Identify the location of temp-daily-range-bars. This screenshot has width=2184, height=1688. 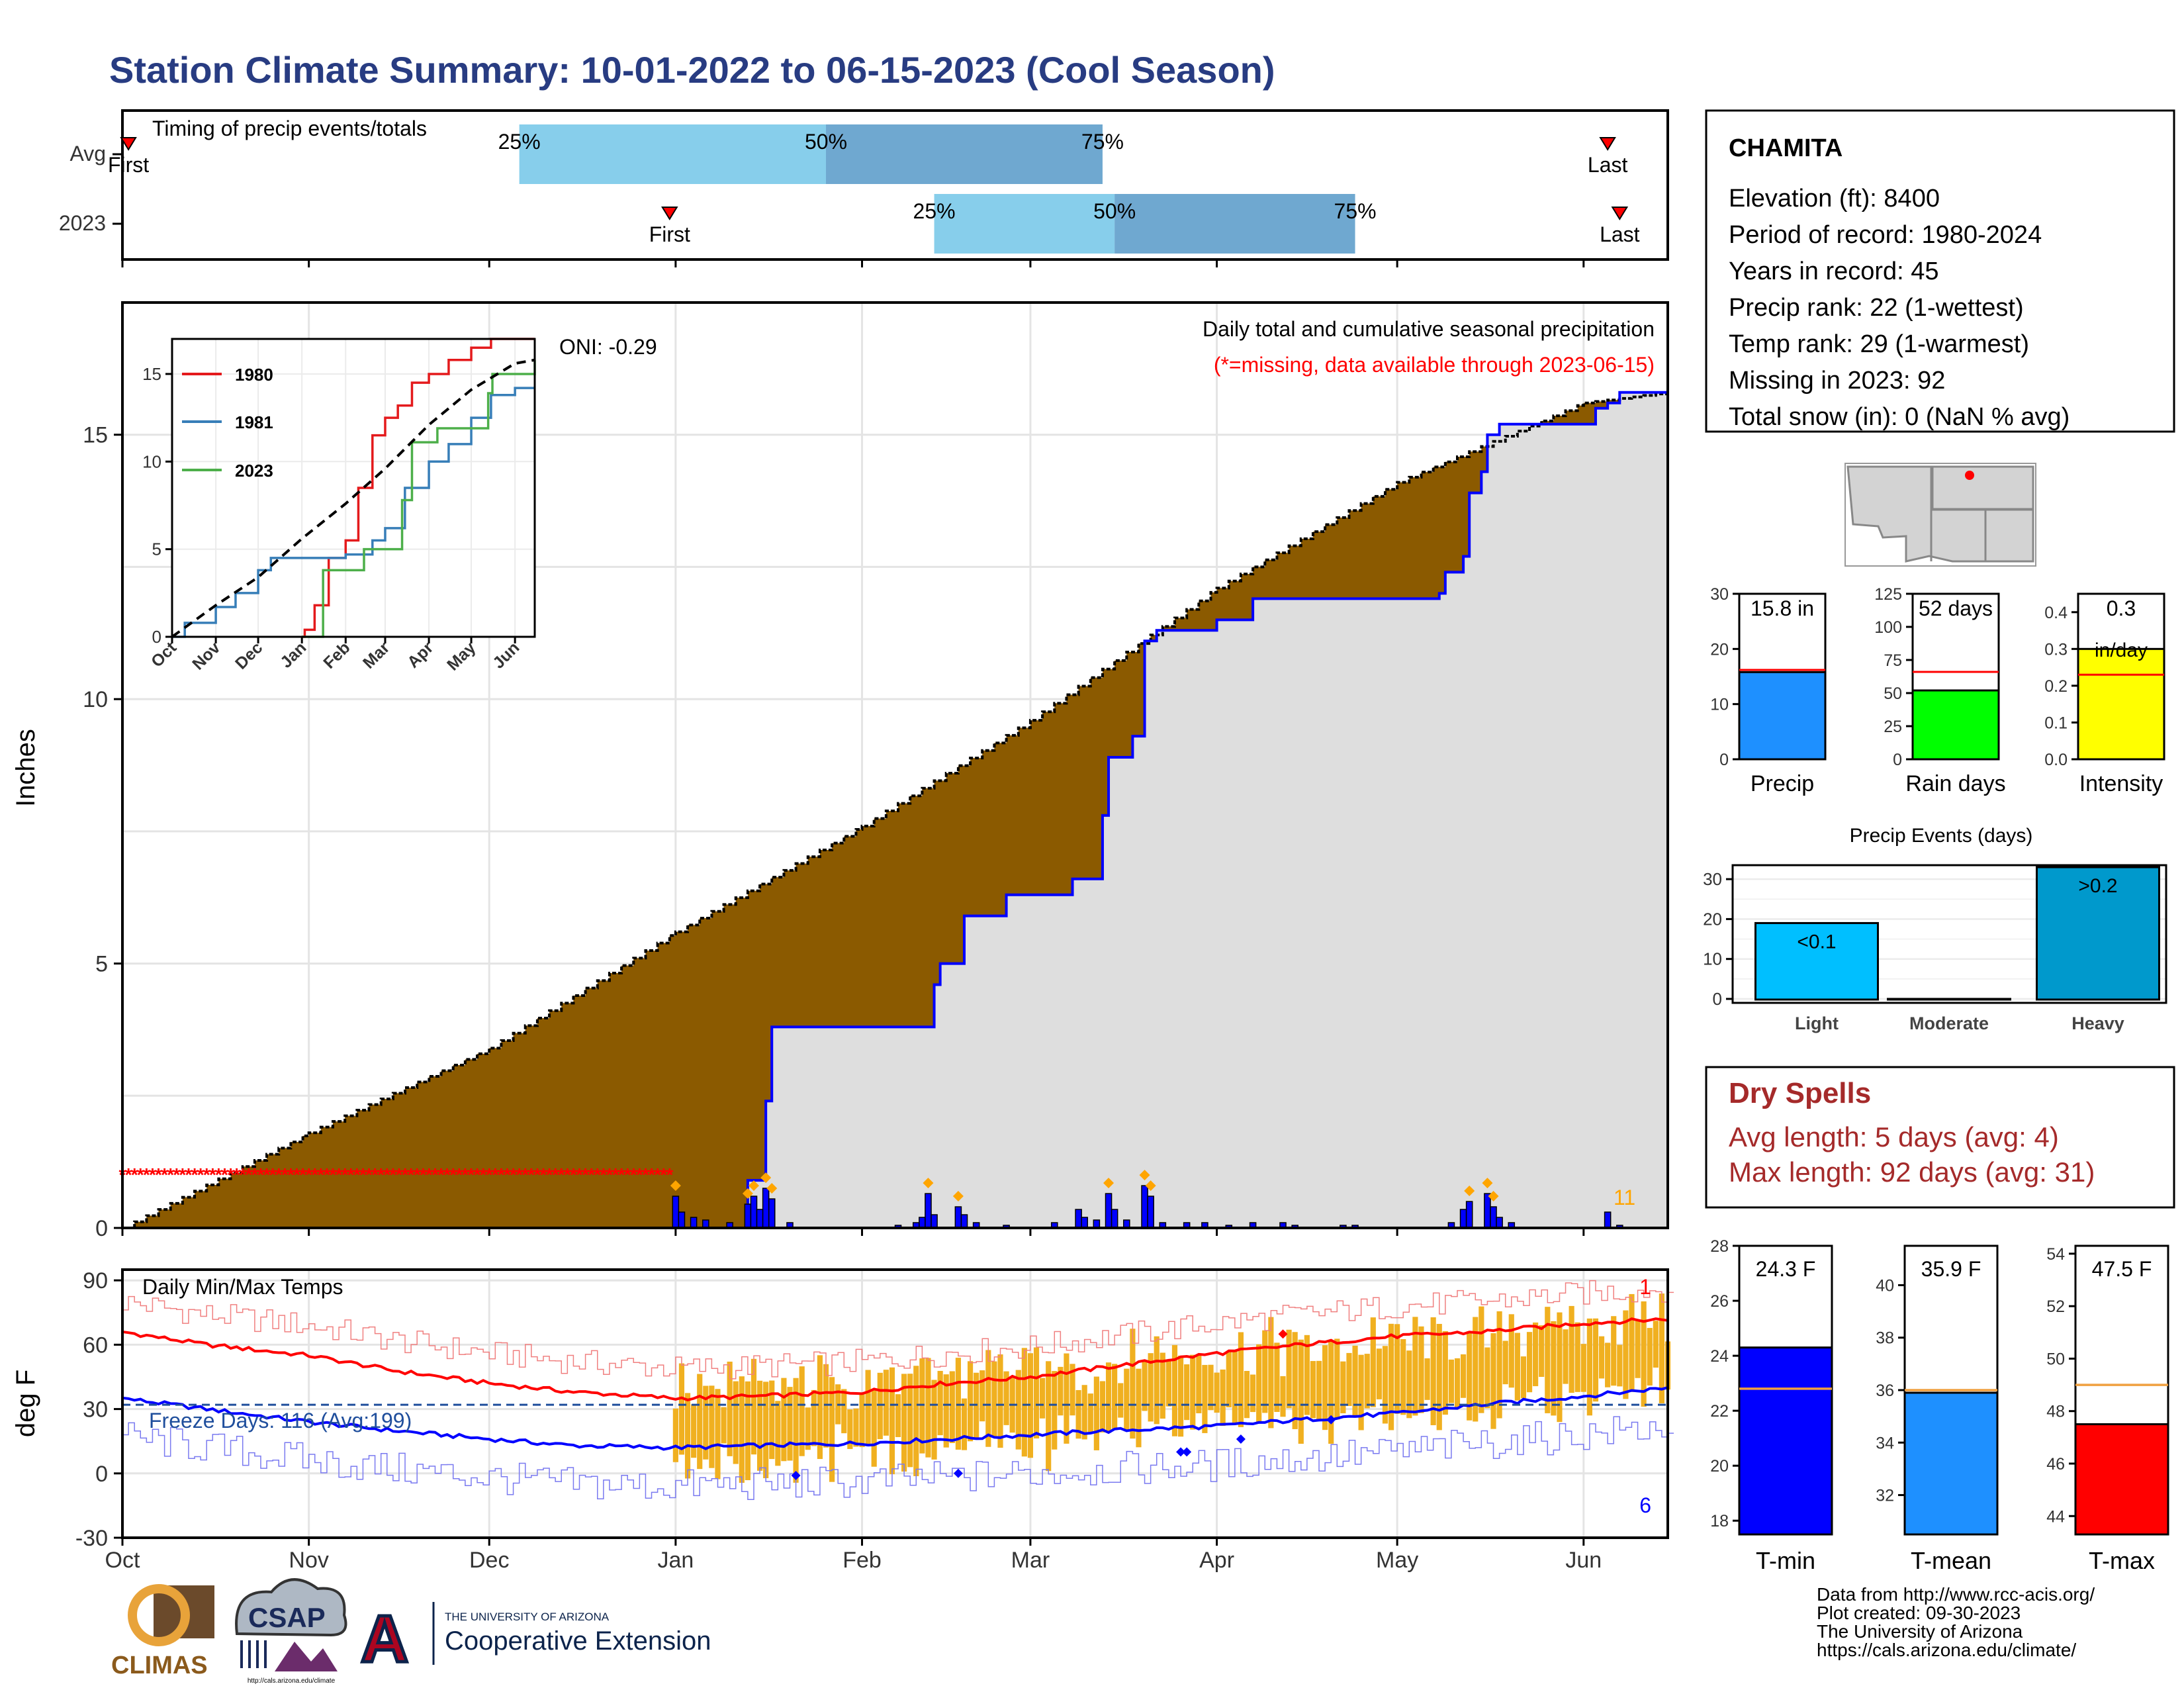
(1171, 1388).